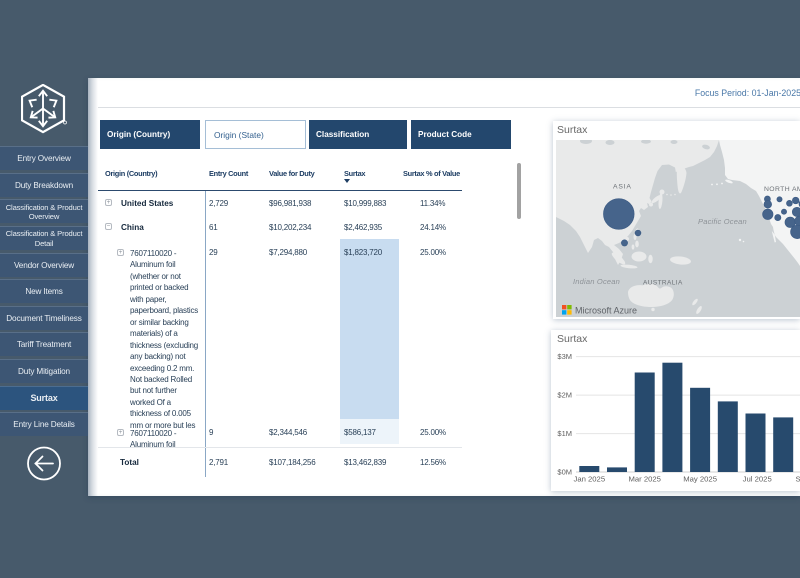  What do you see at coordinates (589, 479) in the screenshot?
I see `svg-text: Jan 2025` at bounding box center [589, 479].